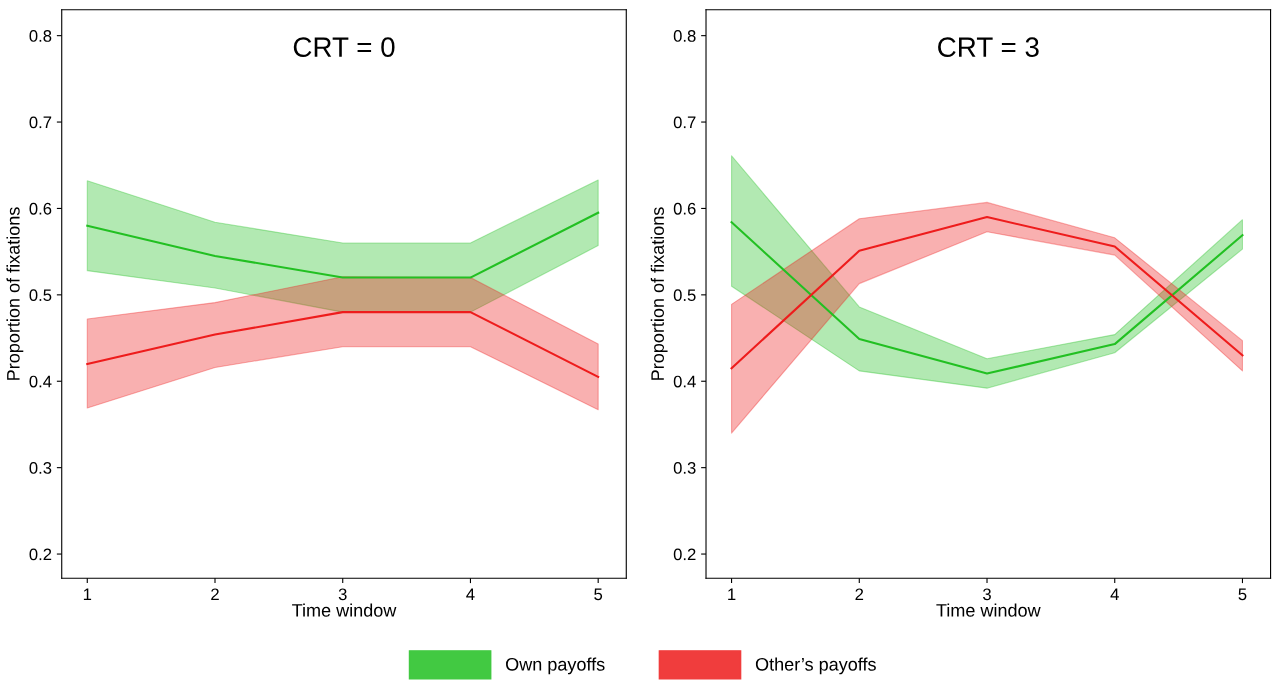 This screenshot has width=1286, height=695. What do you see at coordinates (815, 666) in the screenshot?
I see `legend-label: Other’s payoffs` at bounding box center [815, 666].